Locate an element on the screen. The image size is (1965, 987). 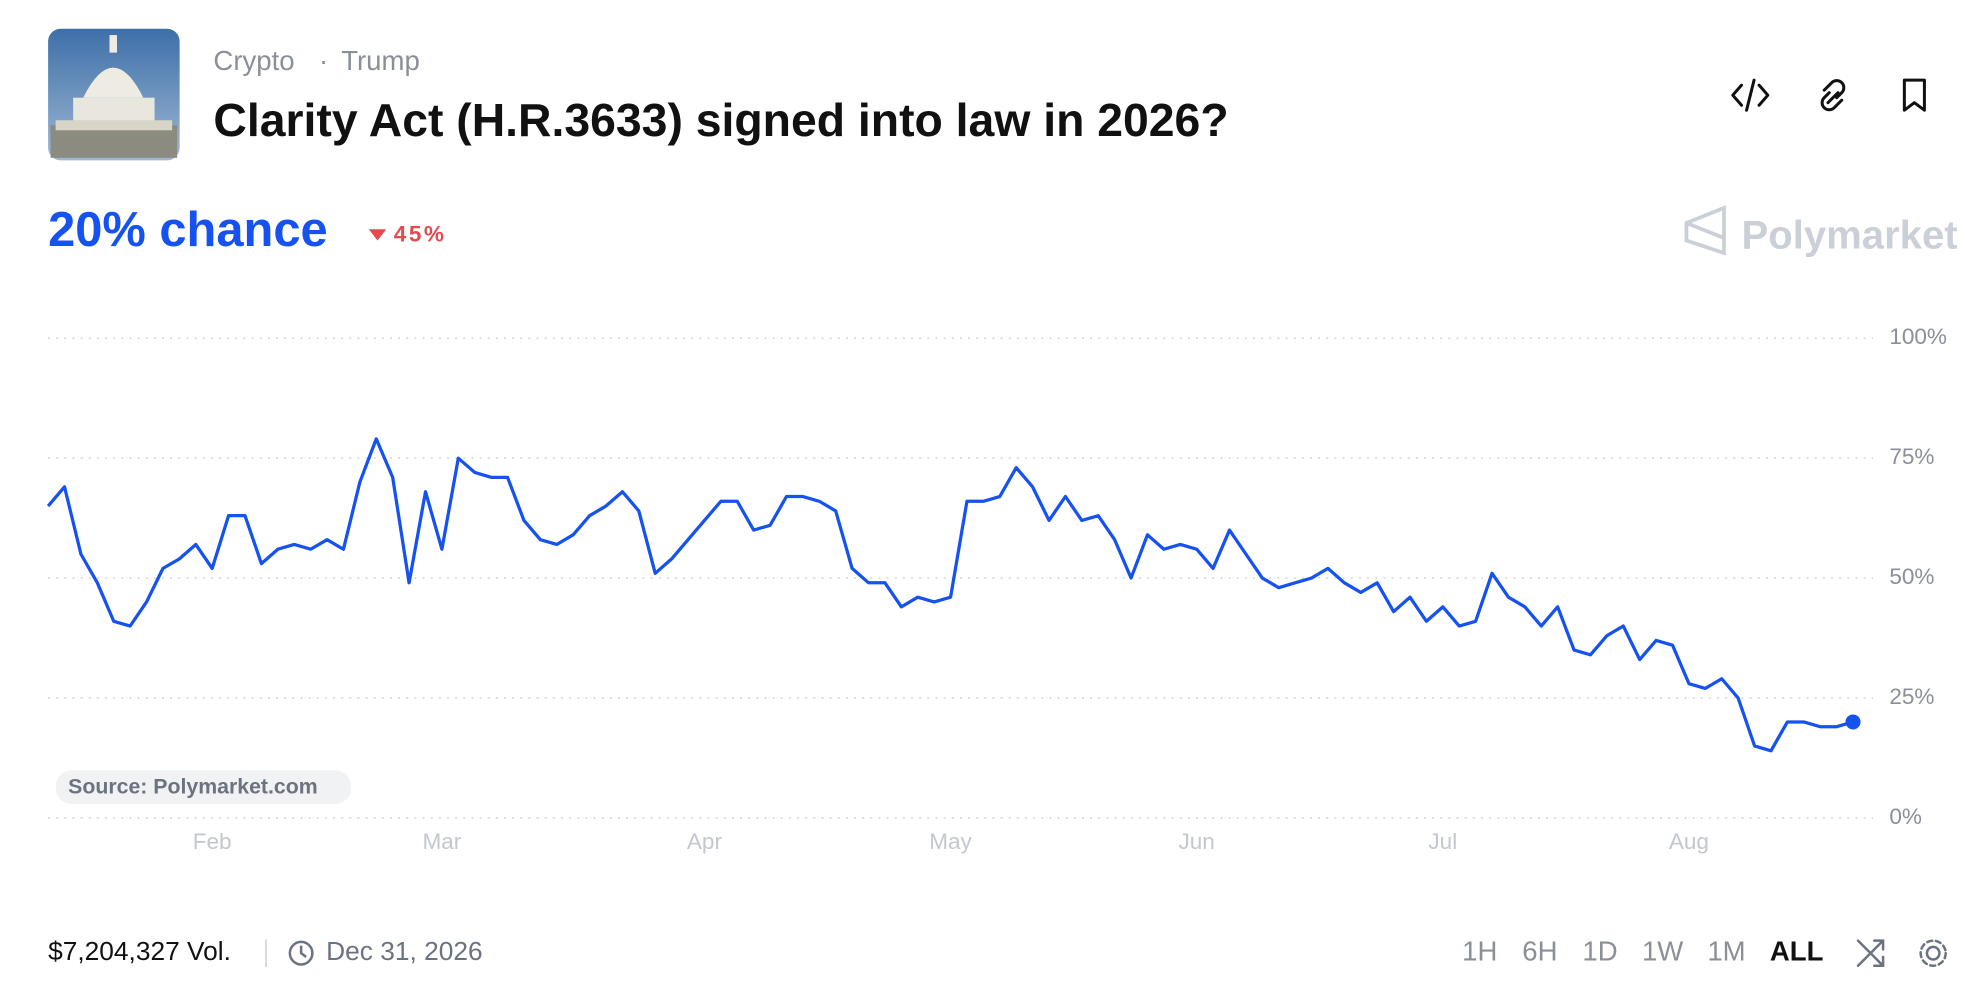
tag: Trump is located at coordinates (380, 60).